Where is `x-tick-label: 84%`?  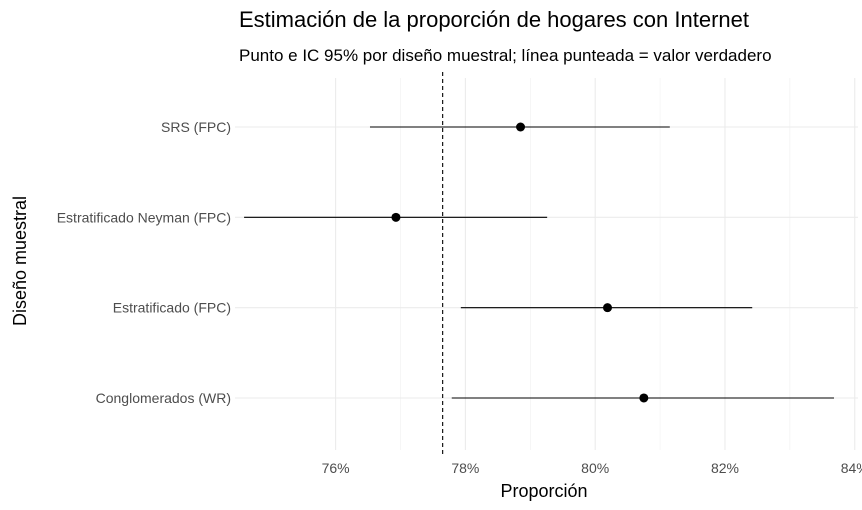 x-tick-label: 84% is located at coordinates (851, 468).